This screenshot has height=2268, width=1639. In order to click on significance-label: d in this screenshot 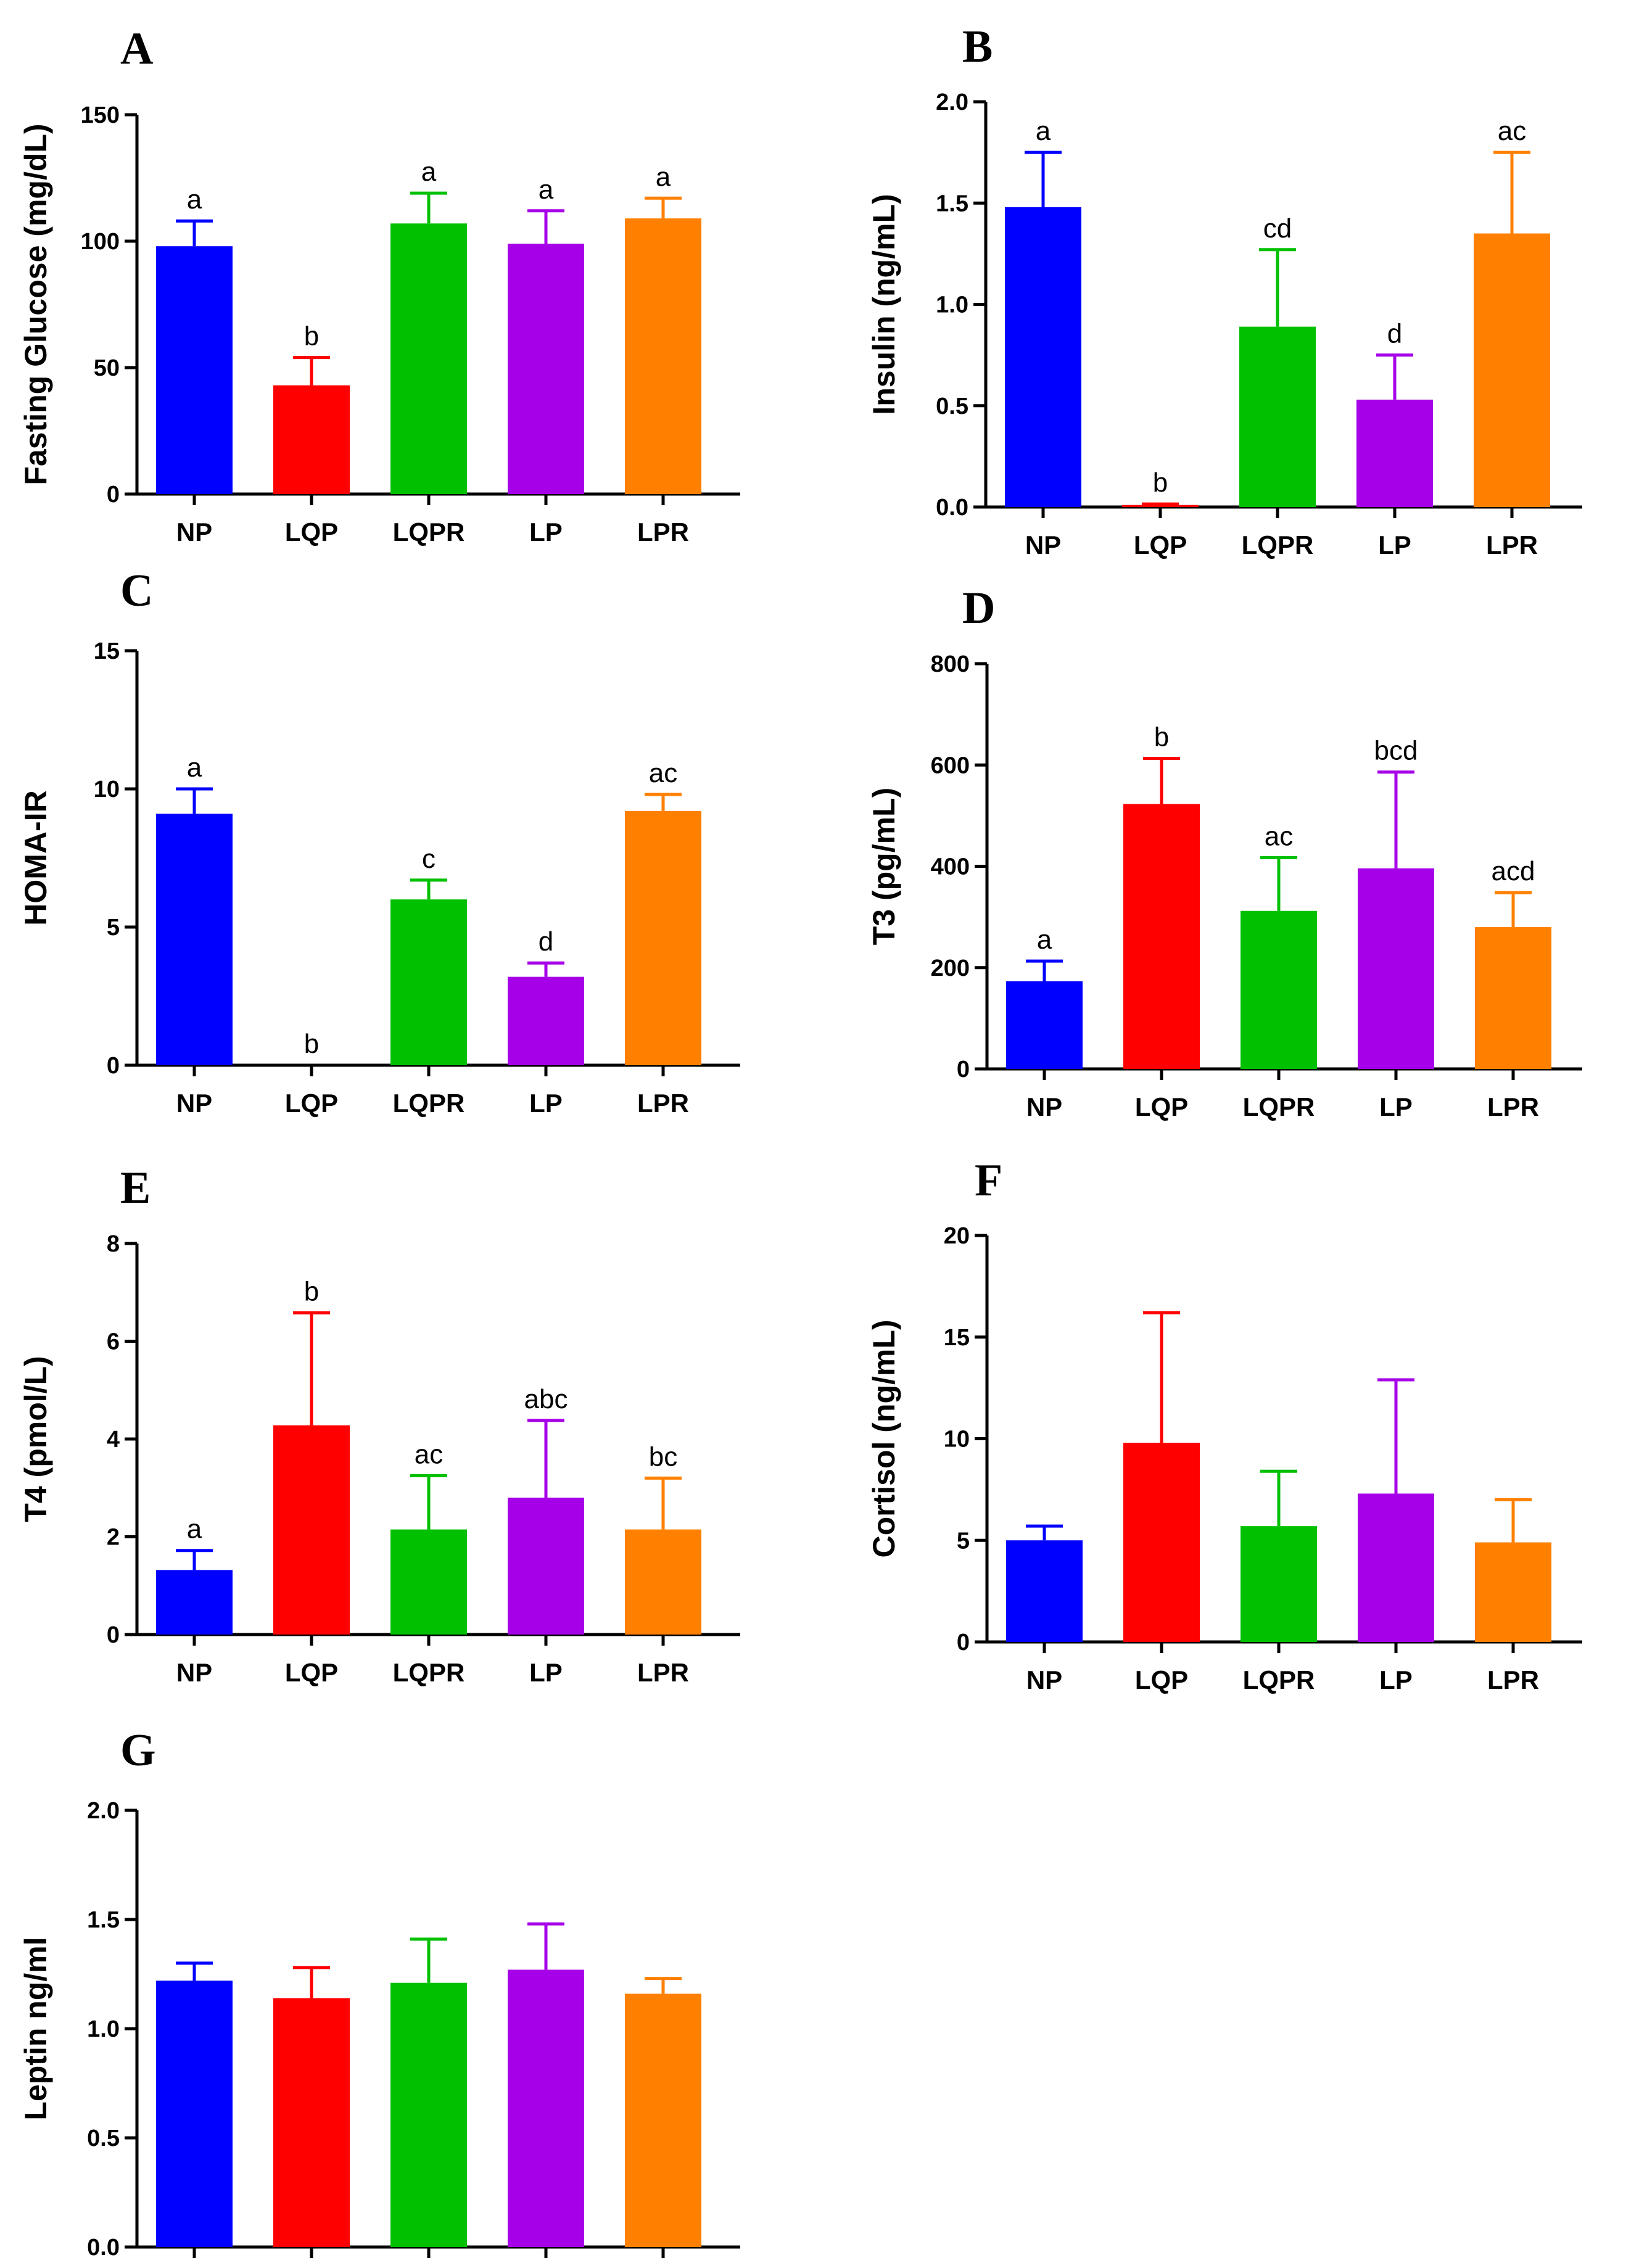, I will do `click(1394, 334)`.